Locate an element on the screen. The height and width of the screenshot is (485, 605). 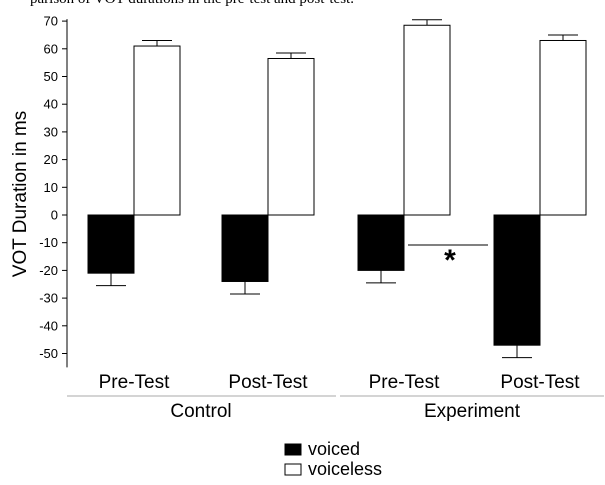
legend-swatch-voiceless is located at coordinates (293, 469).